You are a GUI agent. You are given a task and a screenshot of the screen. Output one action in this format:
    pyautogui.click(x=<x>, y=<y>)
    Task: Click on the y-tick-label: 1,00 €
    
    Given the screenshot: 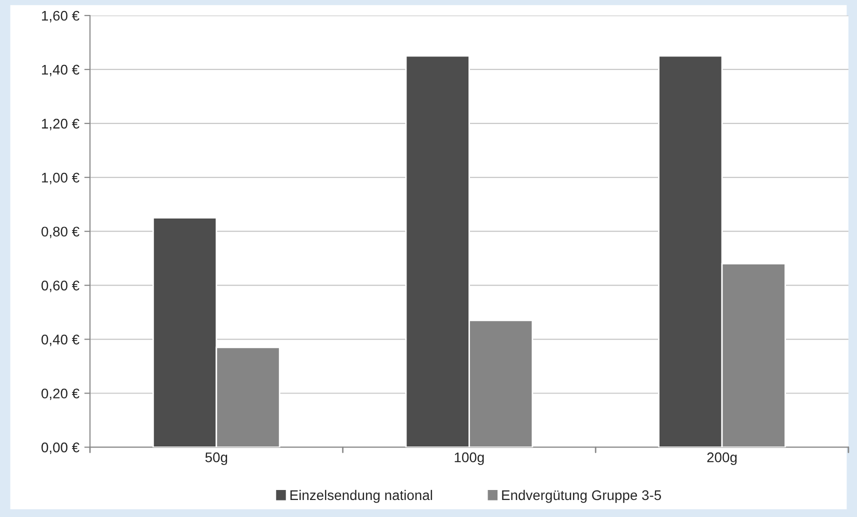 What is the action you would take?
    pyautogui.click(x=61, y=178)
    